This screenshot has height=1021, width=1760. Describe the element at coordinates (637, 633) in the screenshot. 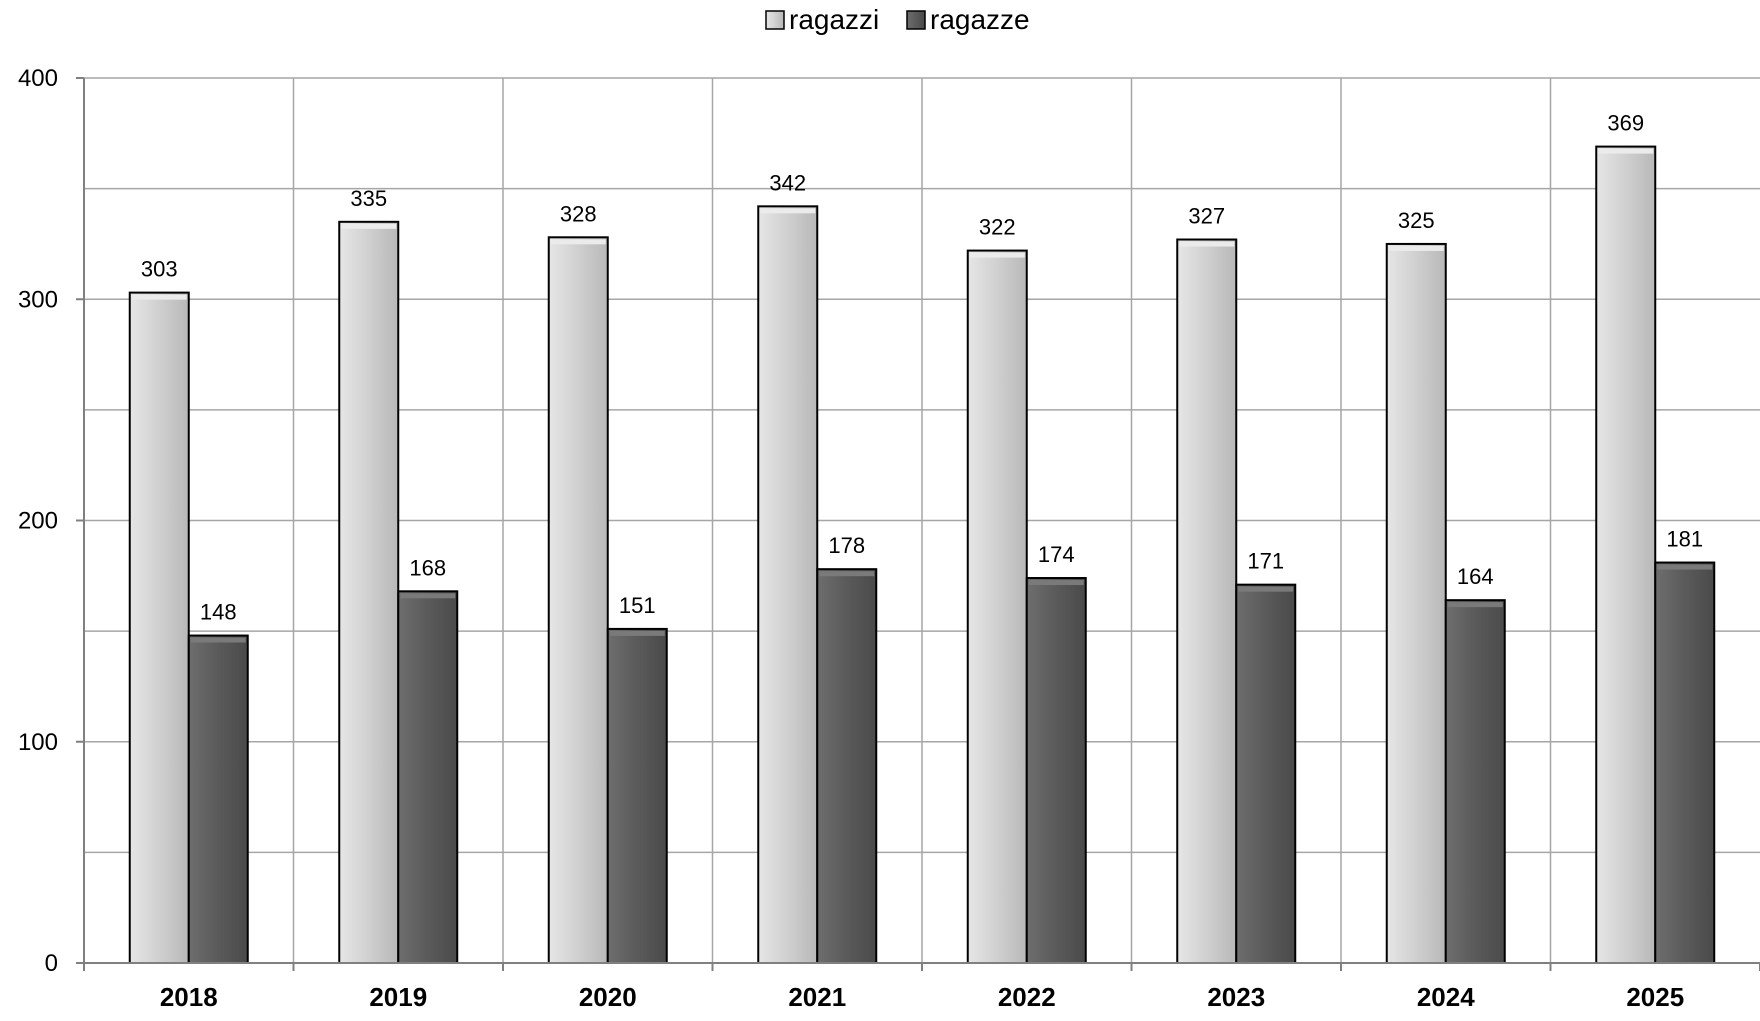

I see `bar-bevel-ragazze-2020` at that location.